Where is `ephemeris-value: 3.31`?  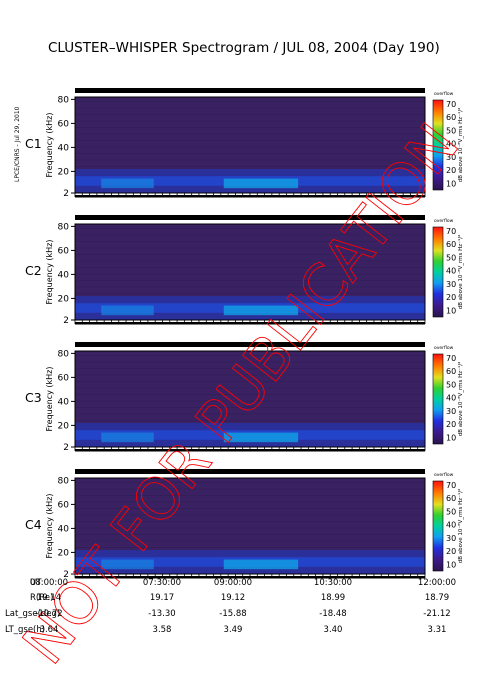 ephemeris-value: 3.31 is located at coordinates (437, 630).